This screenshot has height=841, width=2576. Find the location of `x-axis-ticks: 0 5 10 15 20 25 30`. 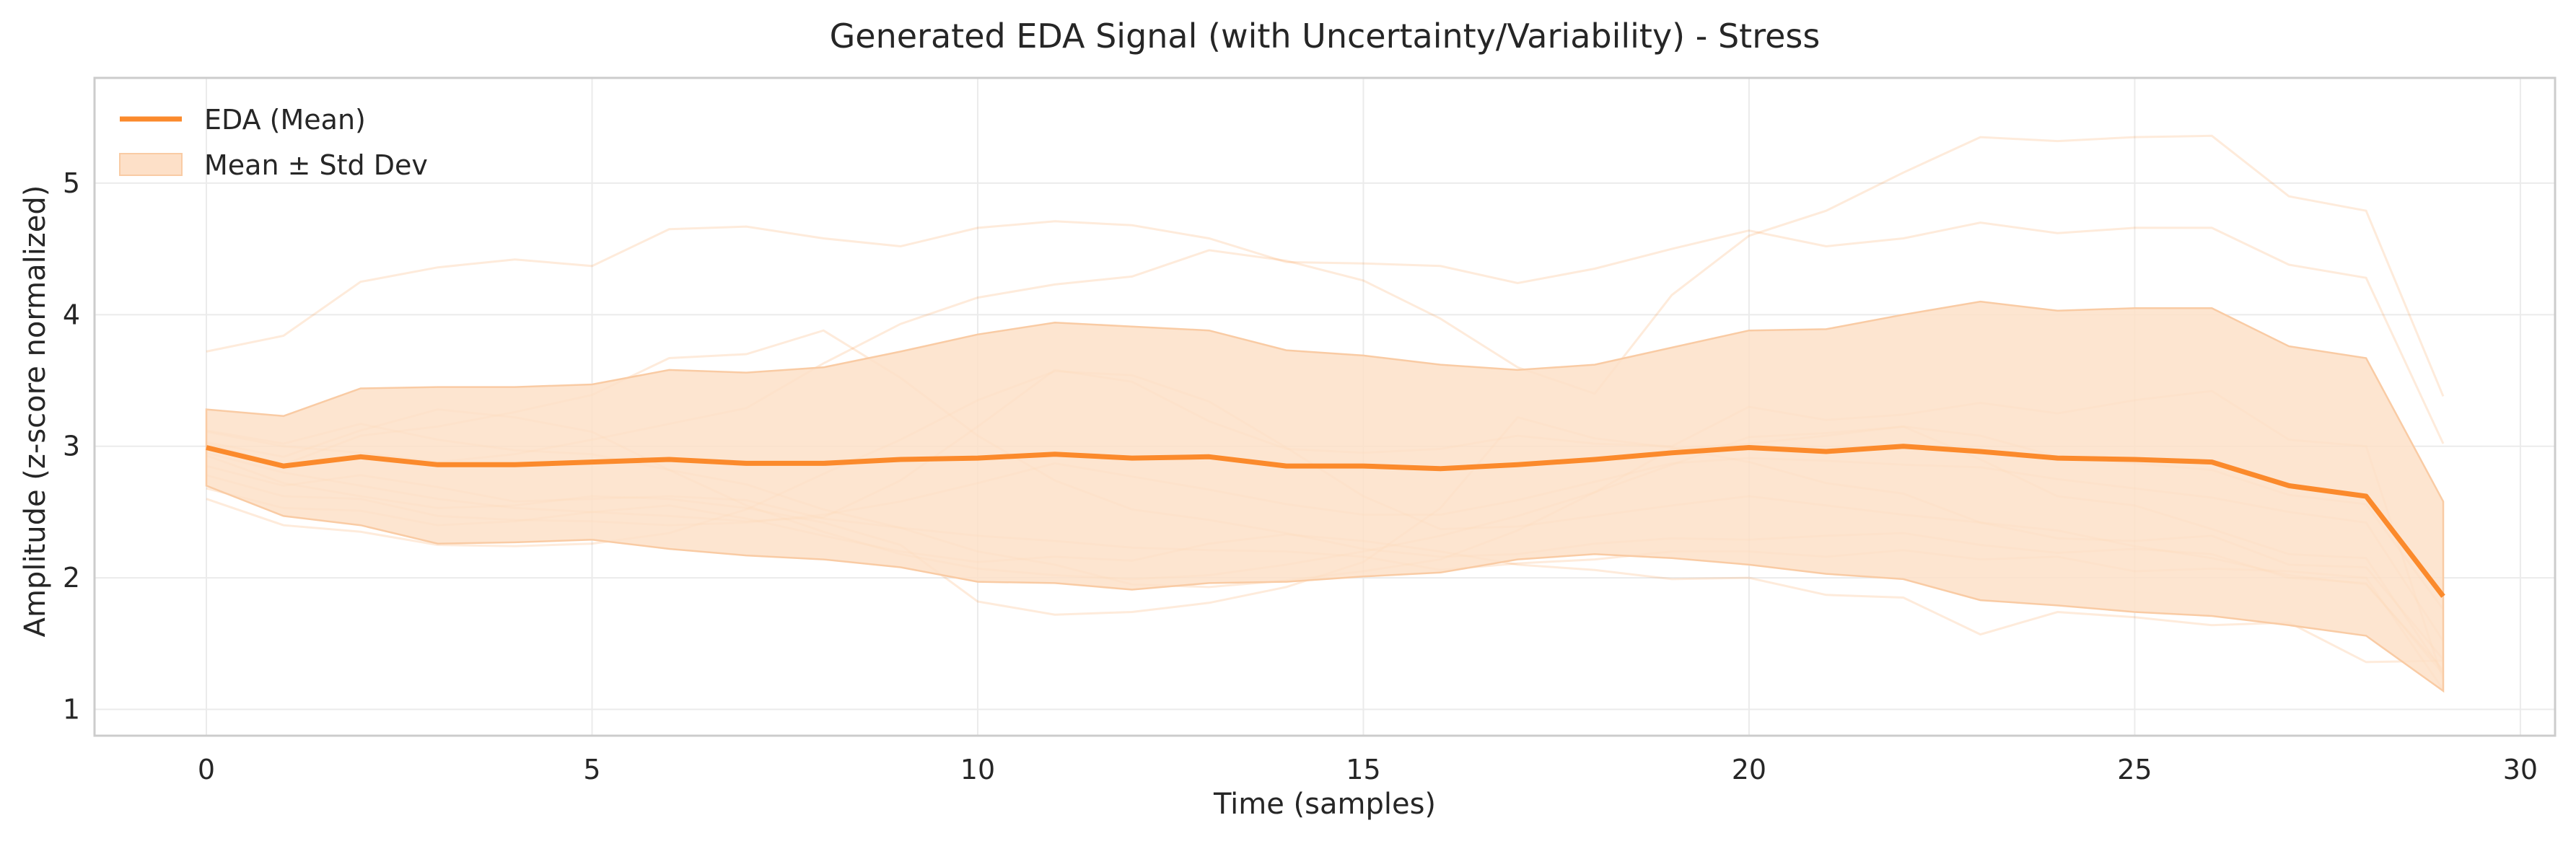

x-axis-ticks: 0 5 10 15 20 25 30 is located at coordinates (1368, 769).